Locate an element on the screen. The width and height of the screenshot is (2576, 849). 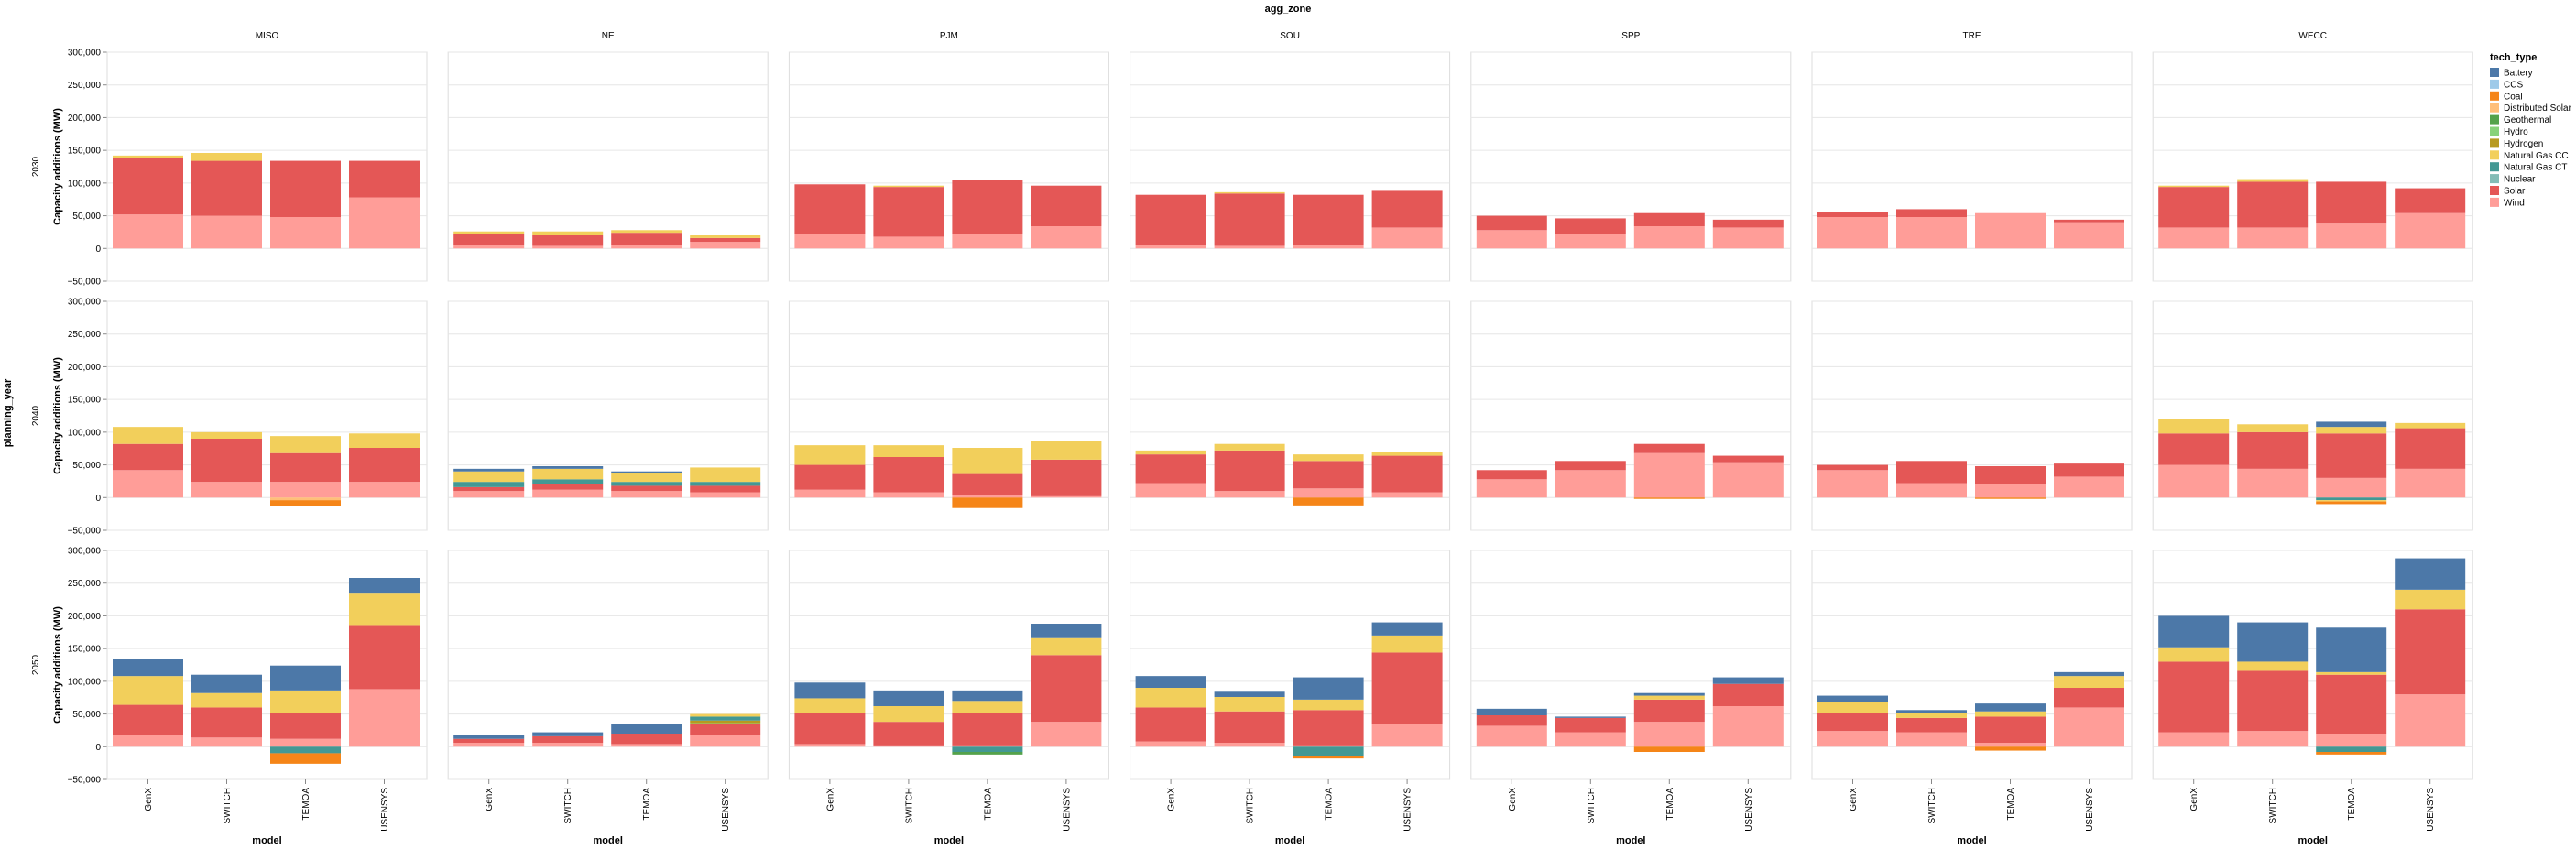
bar-segment-coal is located at coordinates (2010, 748).